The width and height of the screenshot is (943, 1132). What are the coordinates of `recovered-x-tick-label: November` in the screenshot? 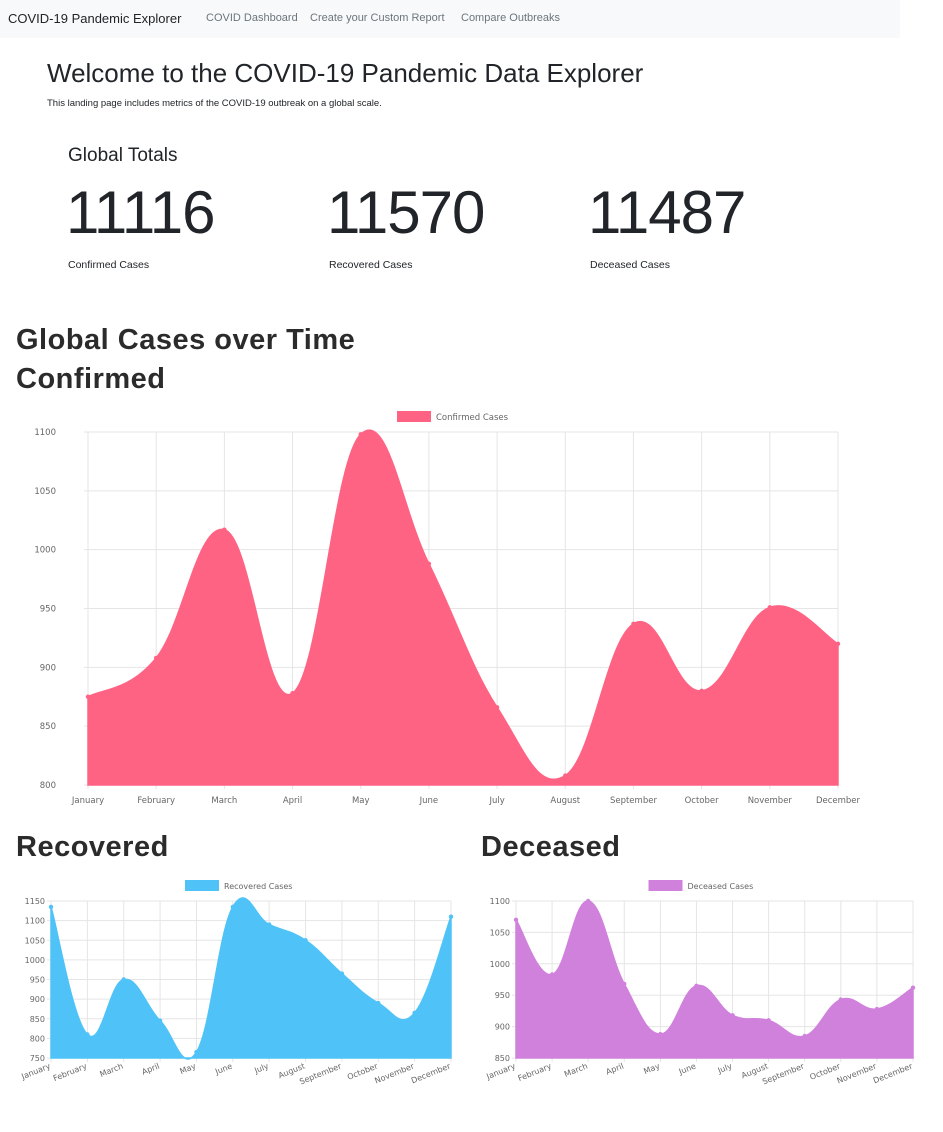 It's located at (394, 1073).